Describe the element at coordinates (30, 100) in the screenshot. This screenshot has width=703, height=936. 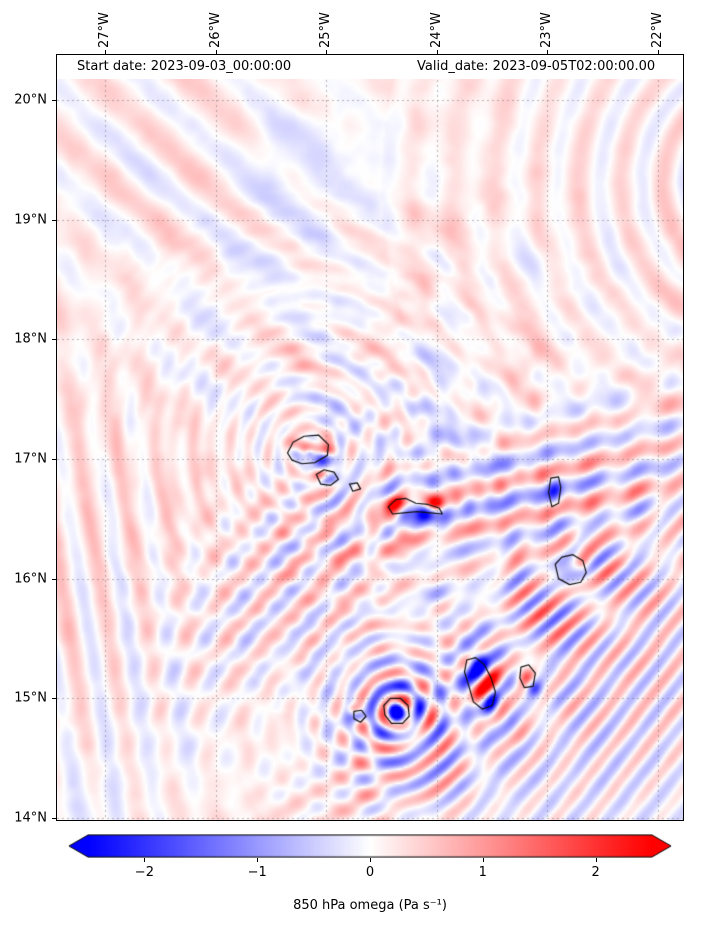
I see `lat-tick-label: 20°N` at that location.